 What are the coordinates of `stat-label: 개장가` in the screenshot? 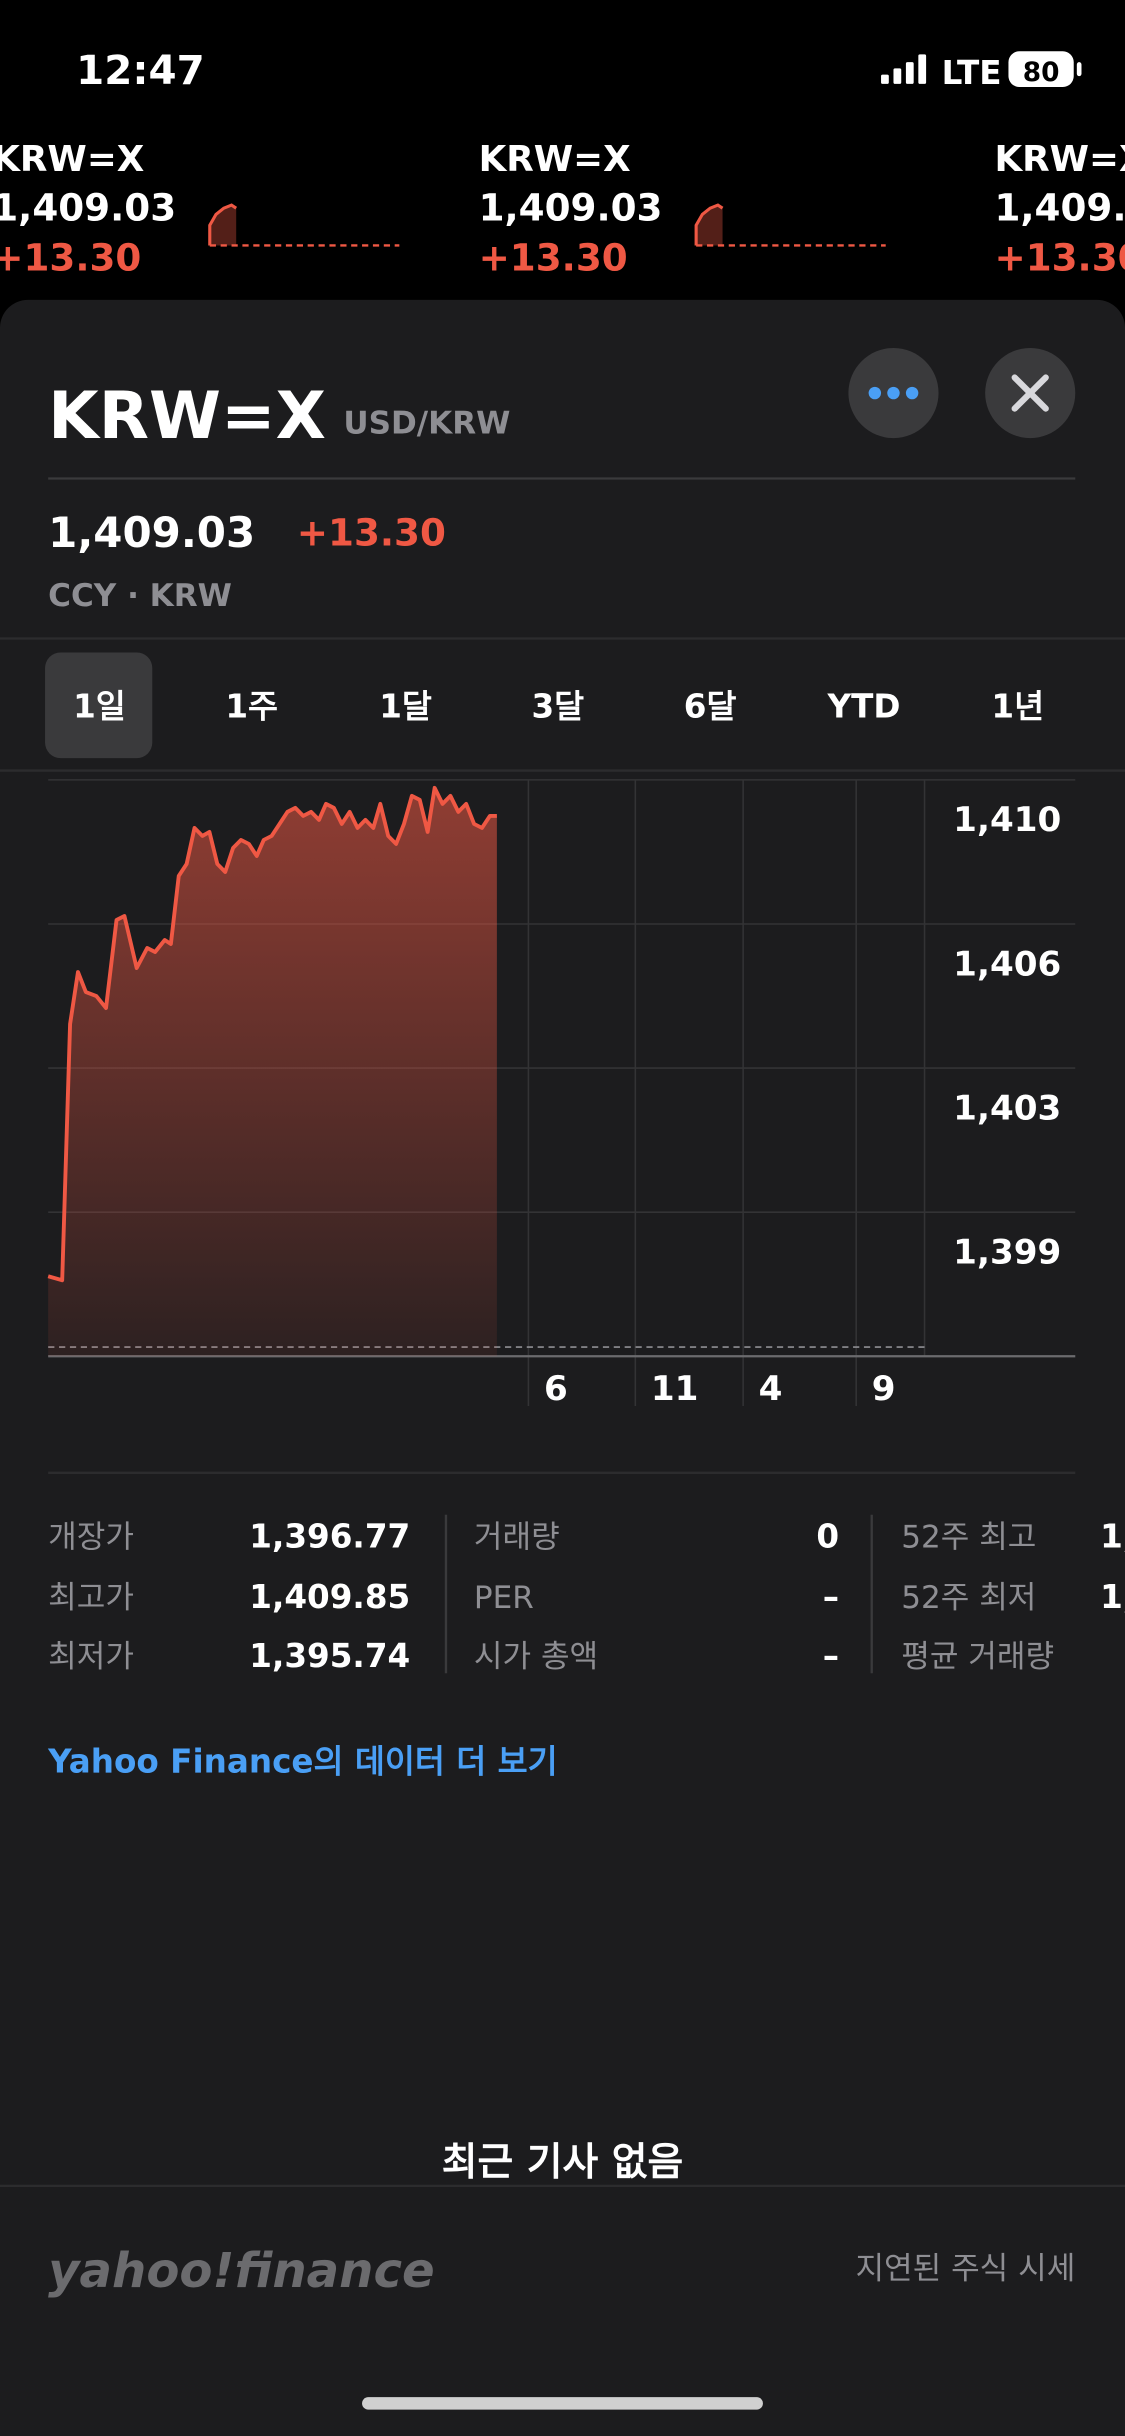 It's located at (91, 1537).